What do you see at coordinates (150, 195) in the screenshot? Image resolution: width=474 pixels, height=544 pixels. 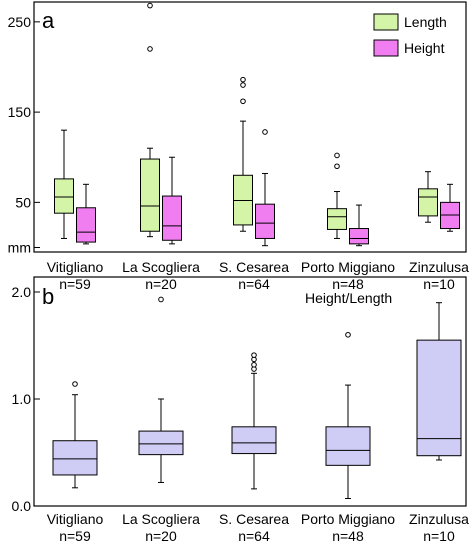 I see `box-length-la-scogliera-iqr-box` at bounding box center [150, 195].